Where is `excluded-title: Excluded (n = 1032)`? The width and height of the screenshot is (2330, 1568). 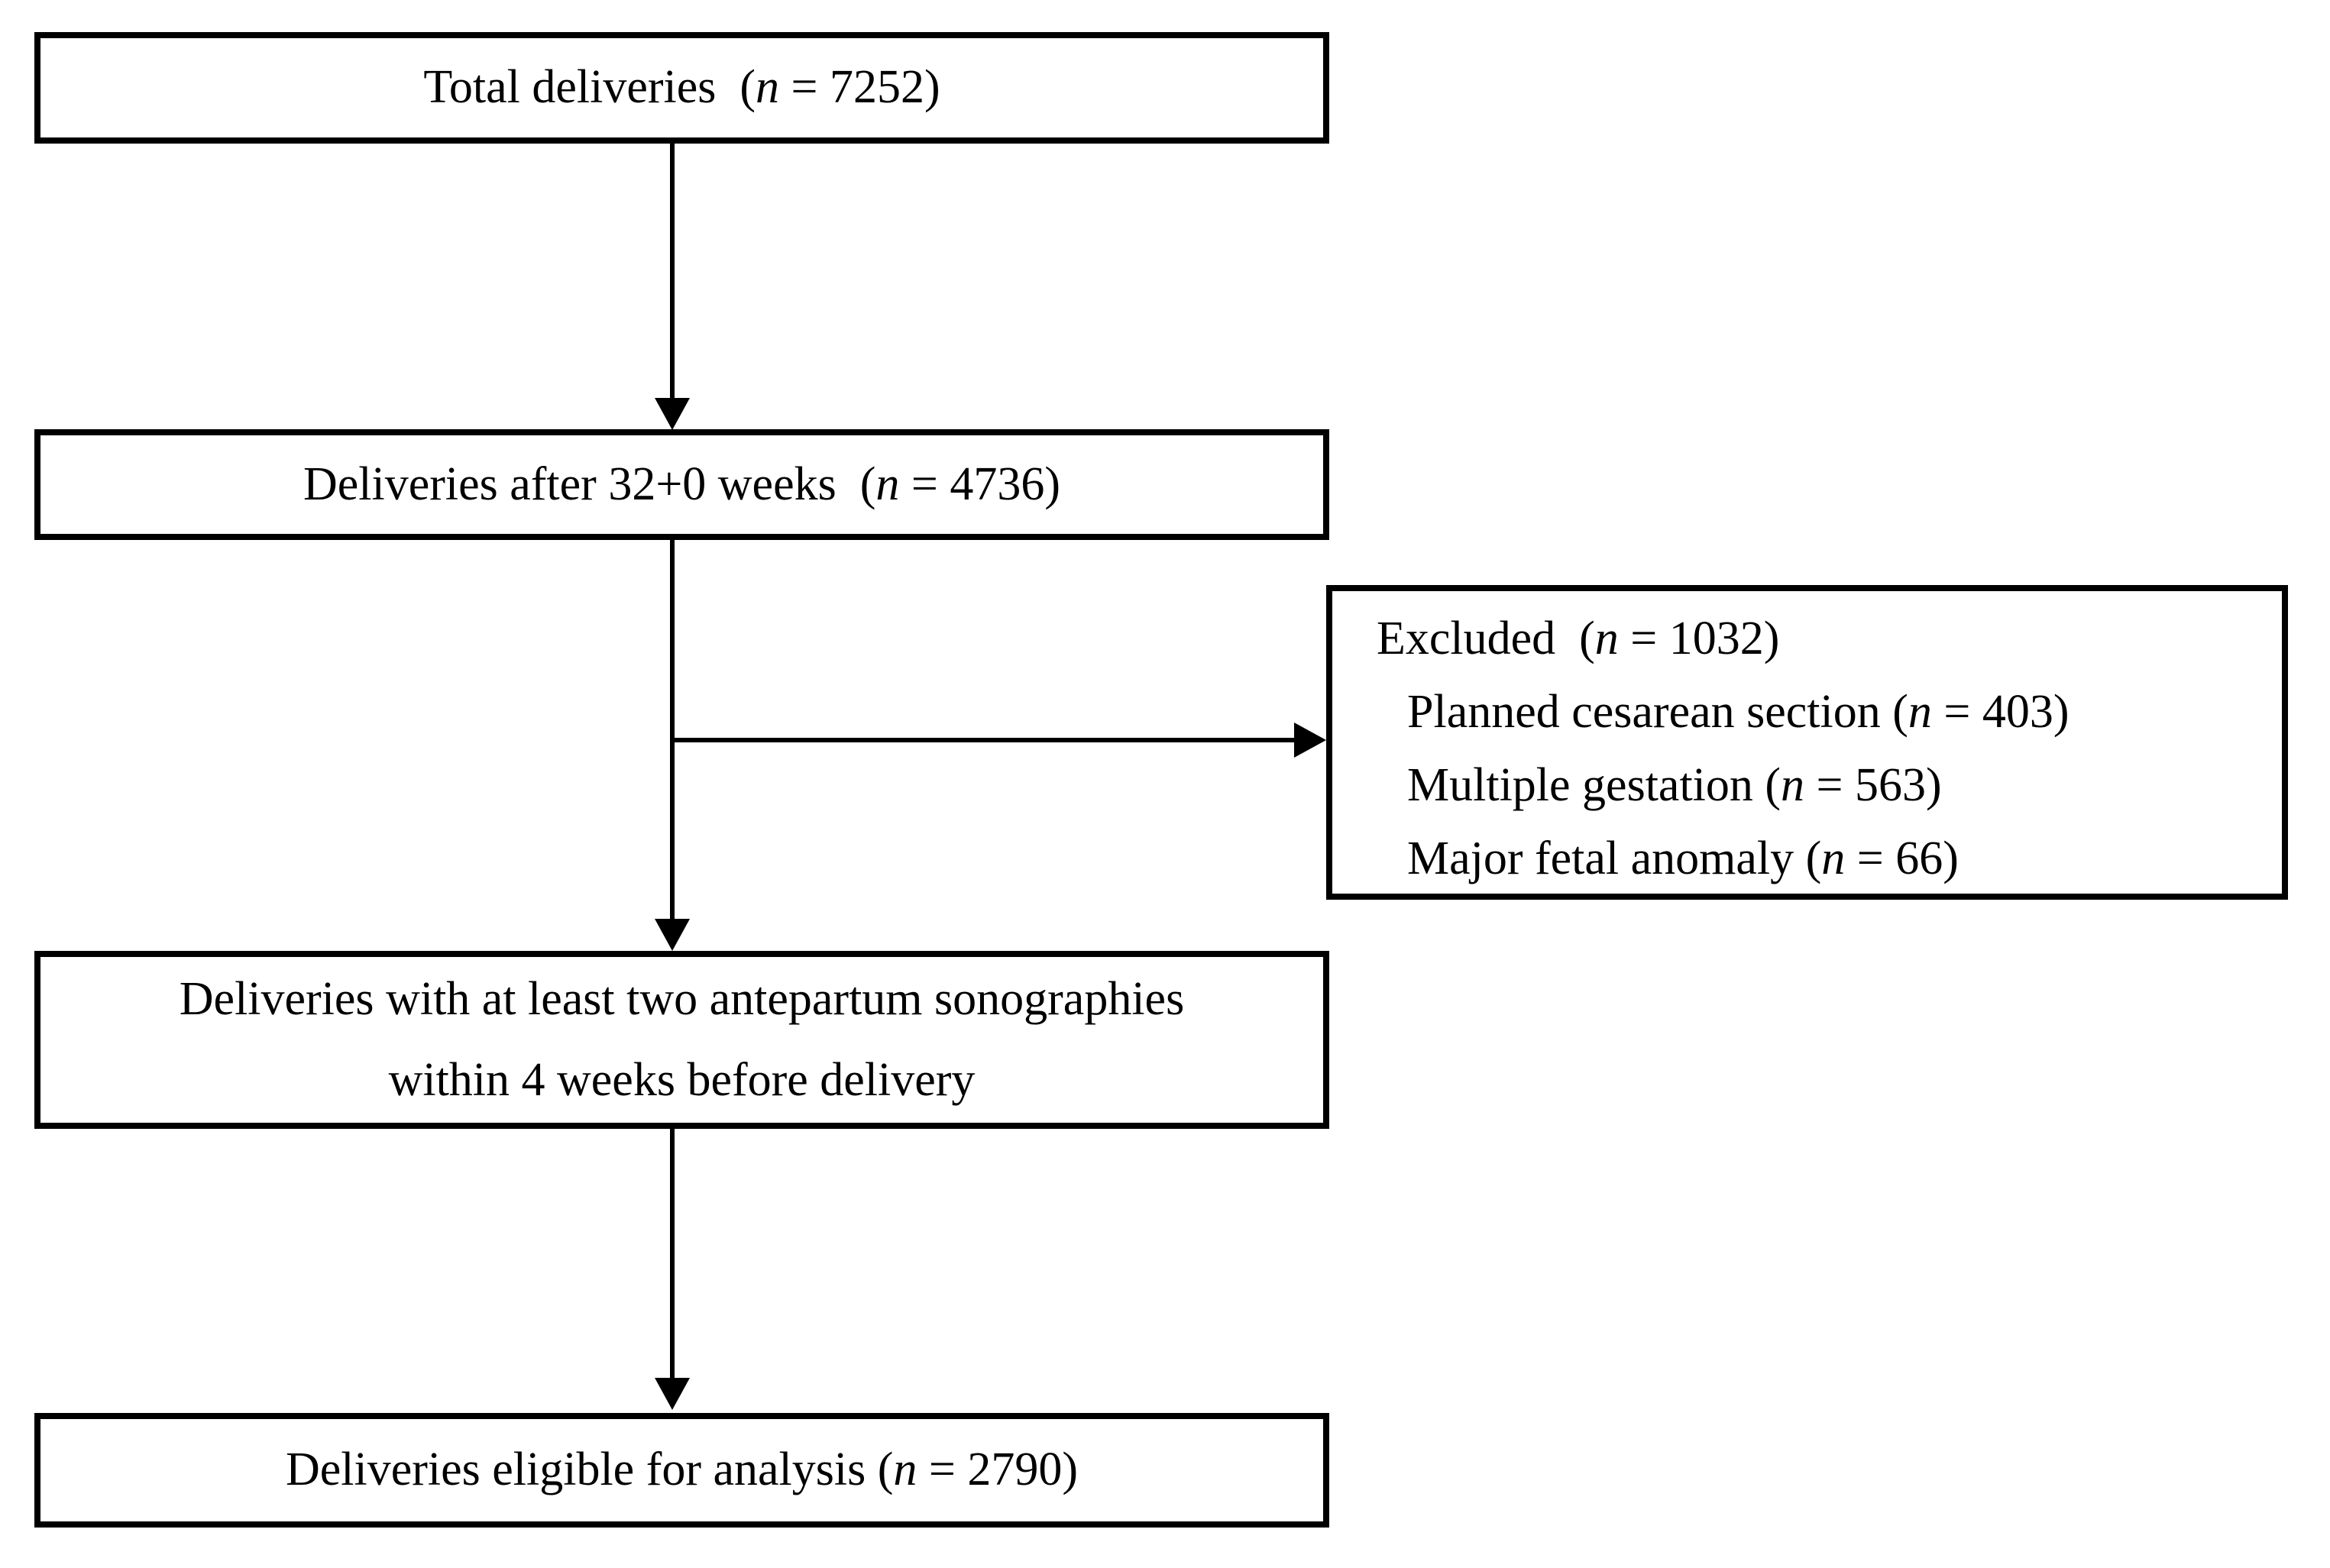
excluded-title: Excluded (n = 1032) is located at coordinates (1578, 638).